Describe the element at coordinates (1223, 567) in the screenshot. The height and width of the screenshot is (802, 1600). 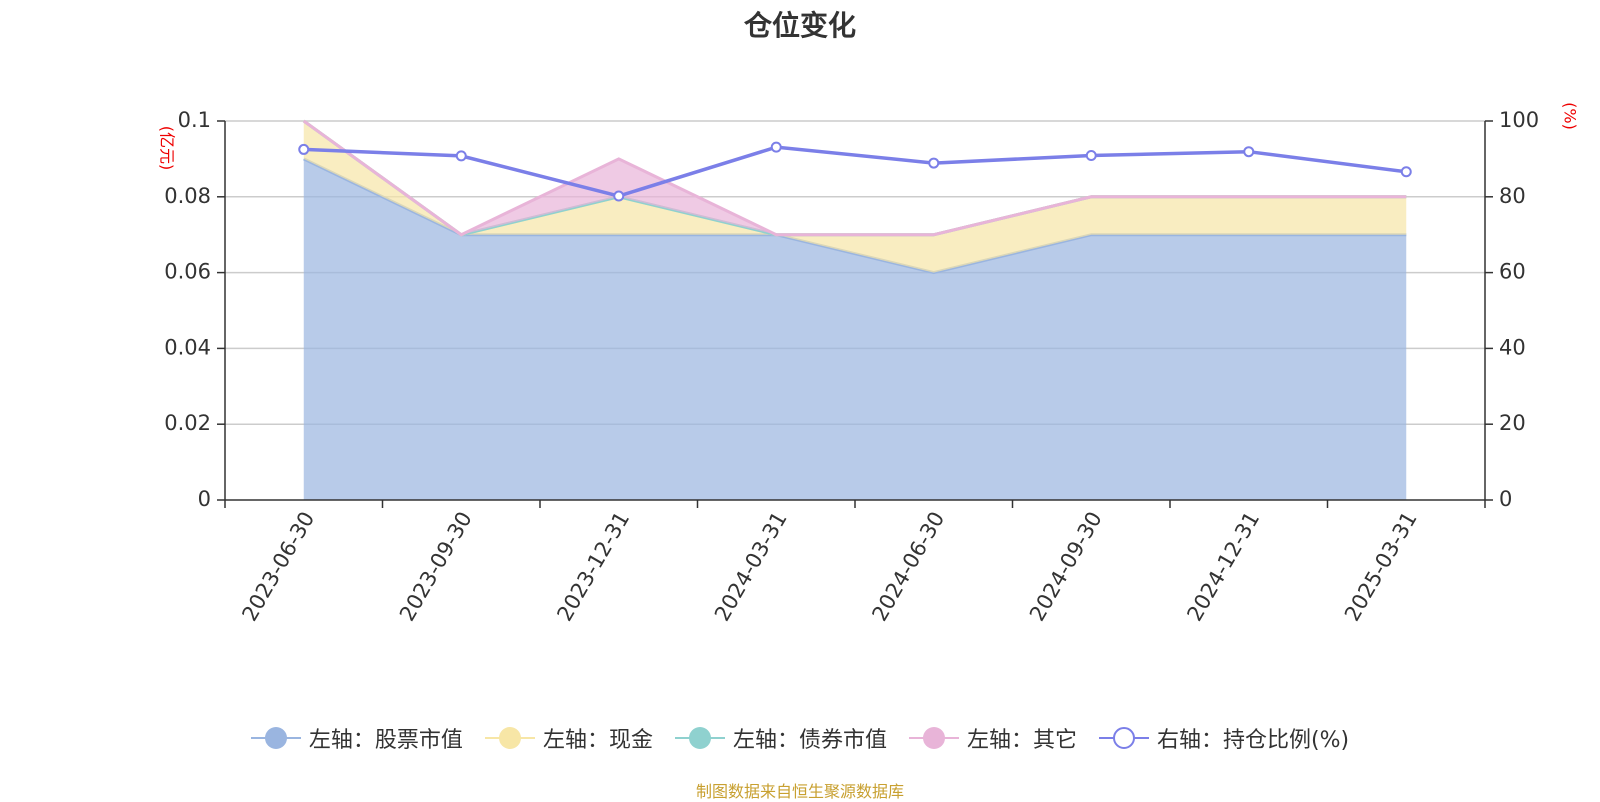
I see `x-tick-label: 2024-12-31` at that location.